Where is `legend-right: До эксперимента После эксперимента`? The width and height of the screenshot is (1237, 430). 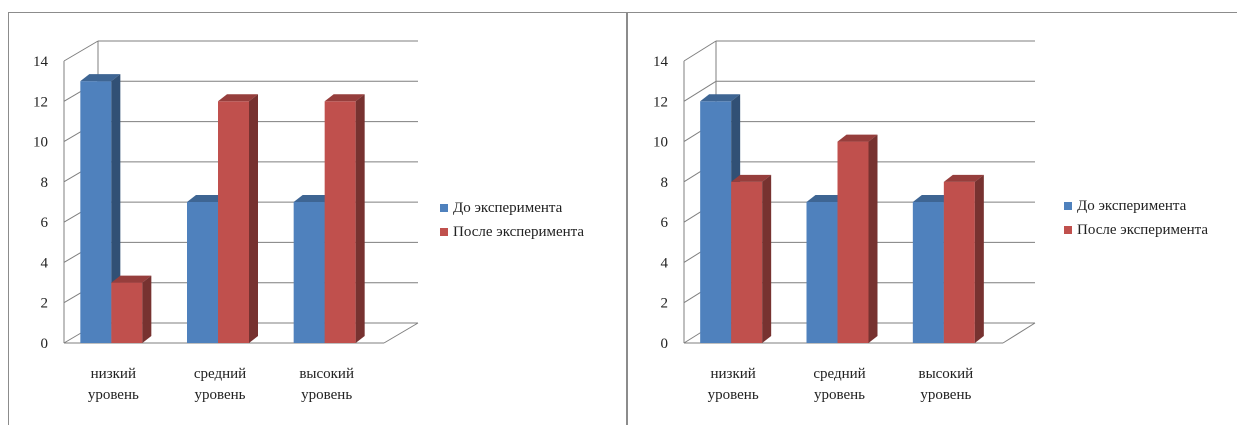 legend-right: До эксперимента После эксперимента is located at coordinates (1136, 218).